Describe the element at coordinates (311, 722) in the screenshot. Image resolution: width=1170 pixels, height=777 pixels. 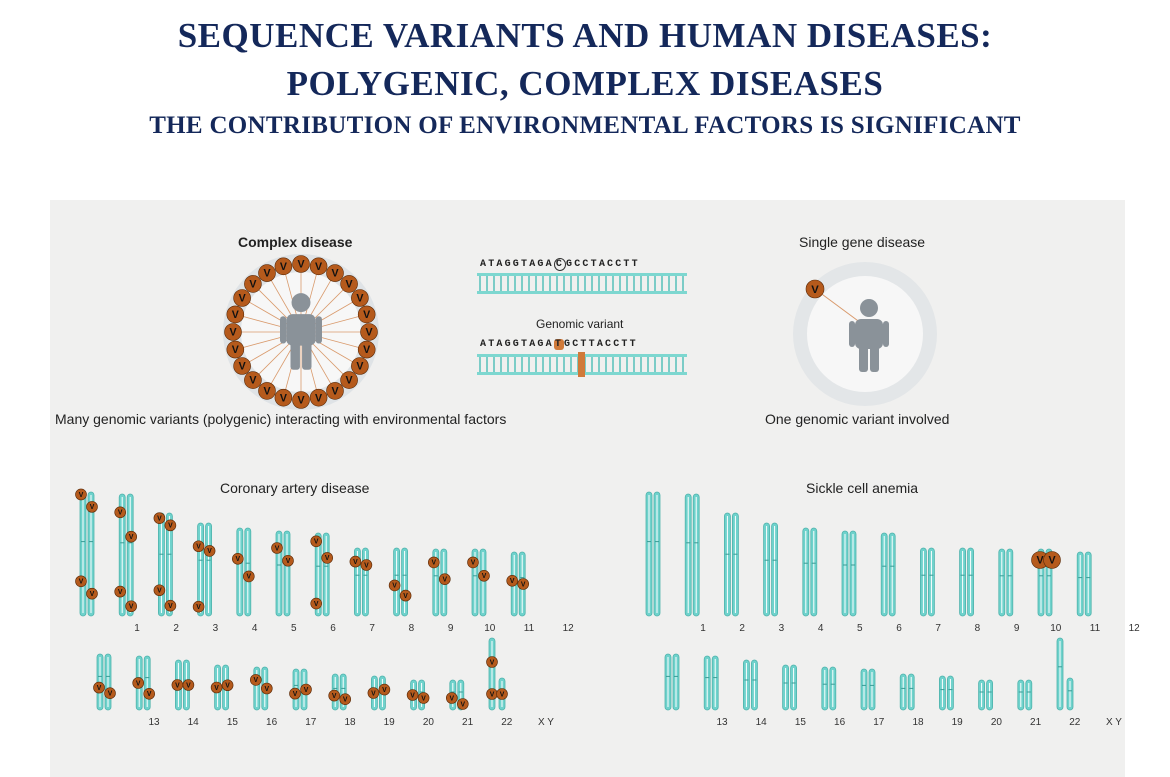
I see `chromosome-number: 17` at that location.